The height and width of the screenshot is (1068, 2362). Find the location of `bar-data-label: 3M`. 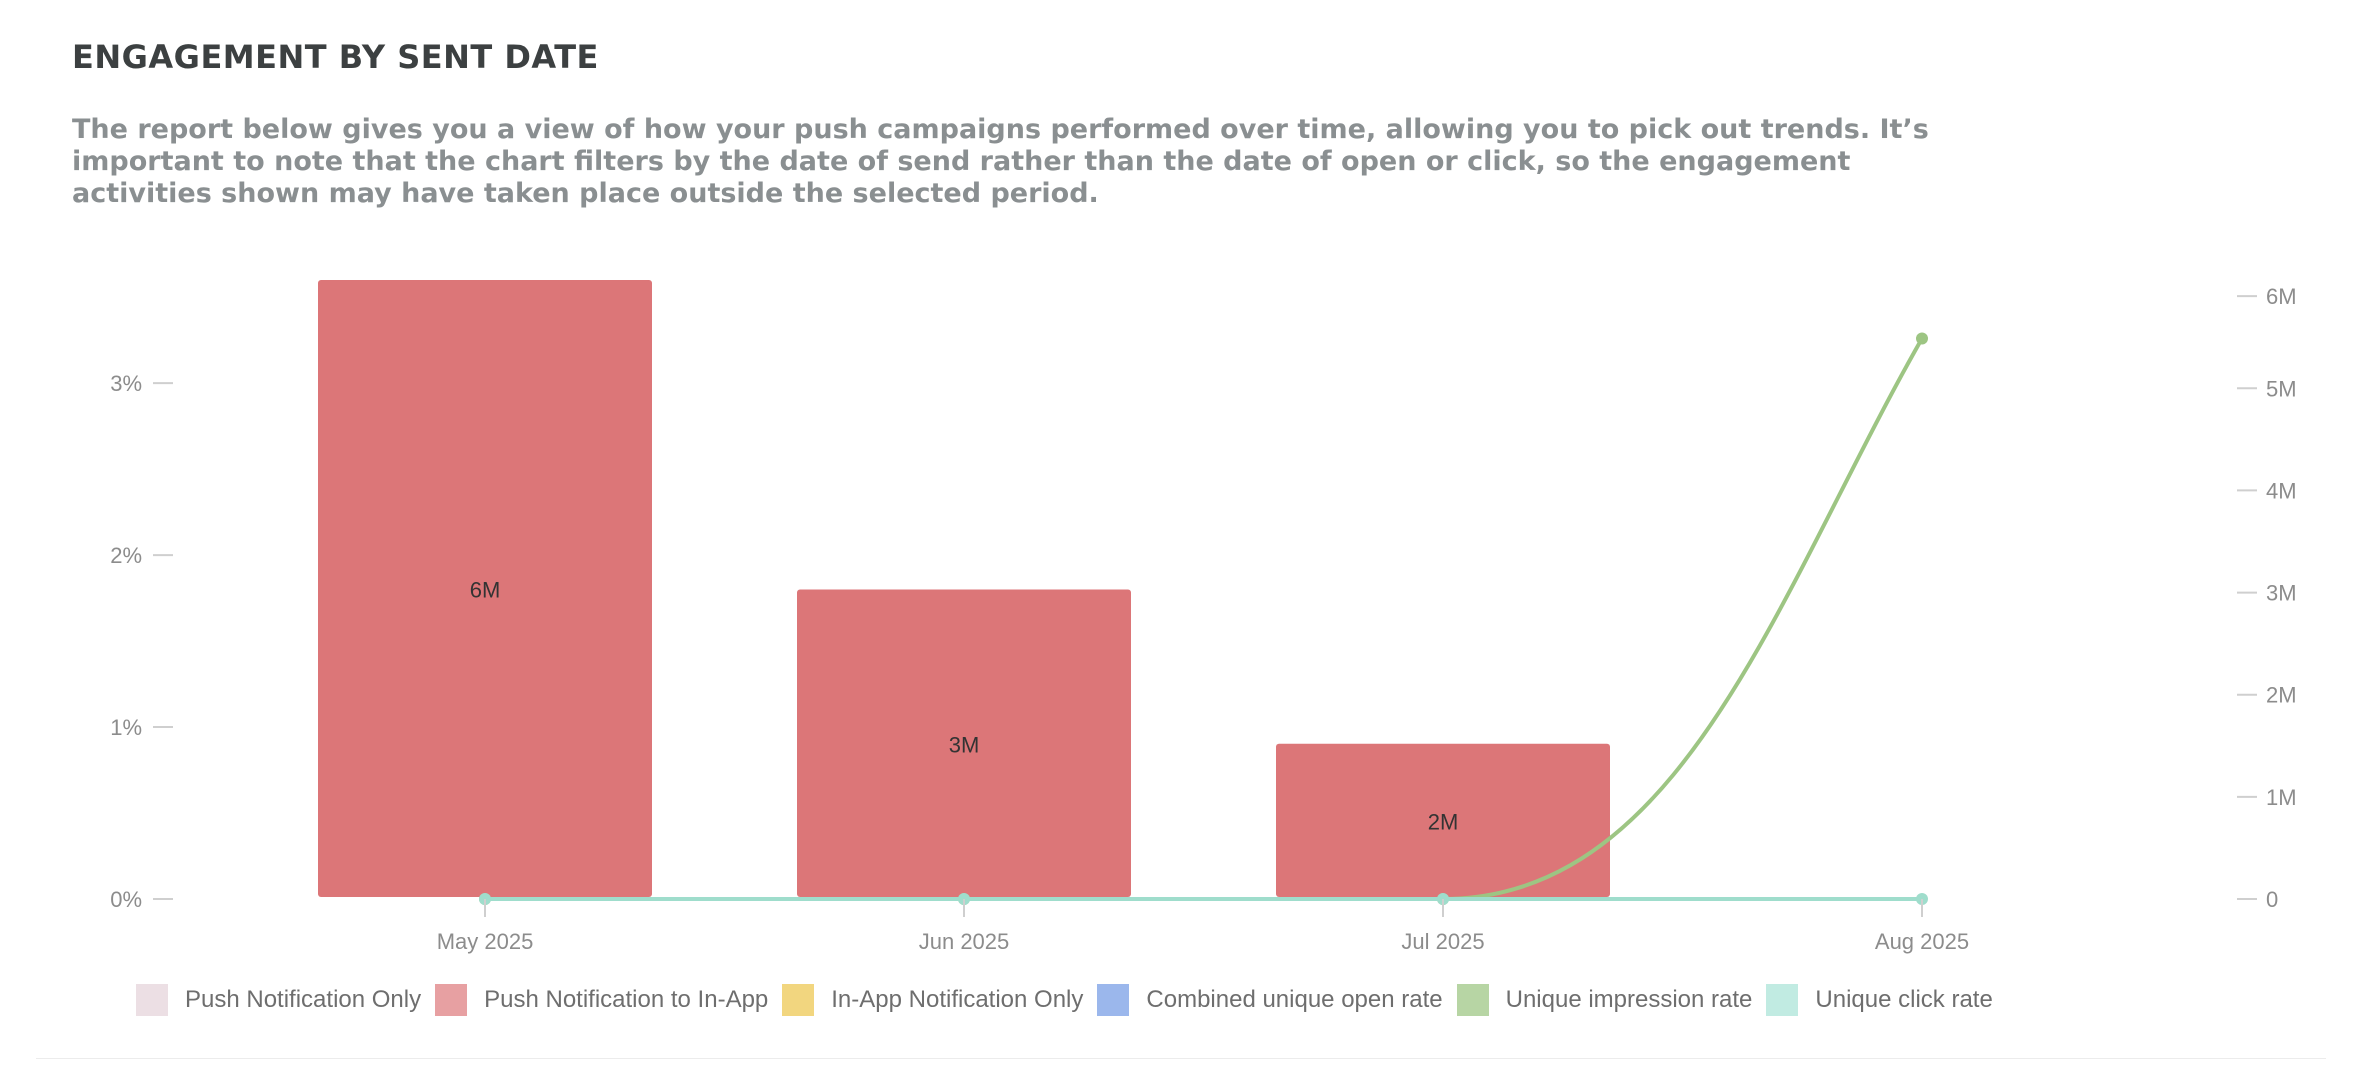

bar-data-label: 3M is located at coordinates (964, 744).